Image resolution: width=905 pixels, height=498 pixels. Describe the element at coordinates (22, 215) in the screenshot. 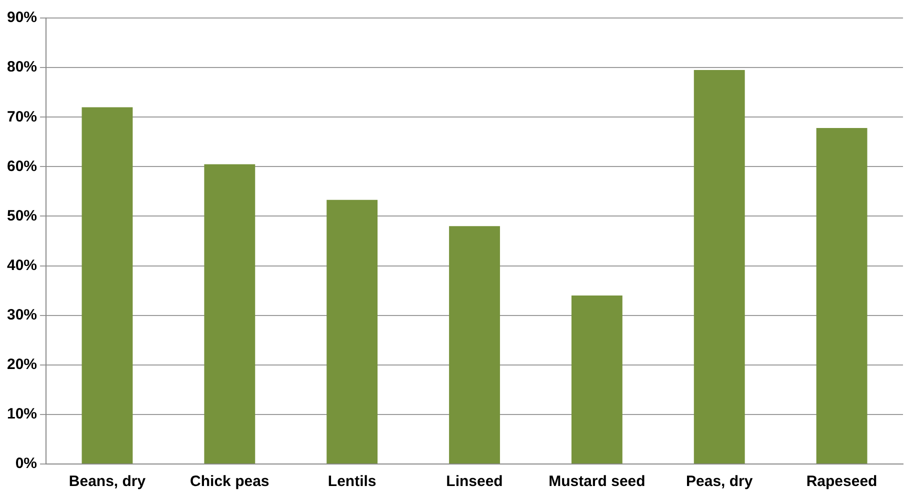

I see `y-tick-label: 50%` at that location.